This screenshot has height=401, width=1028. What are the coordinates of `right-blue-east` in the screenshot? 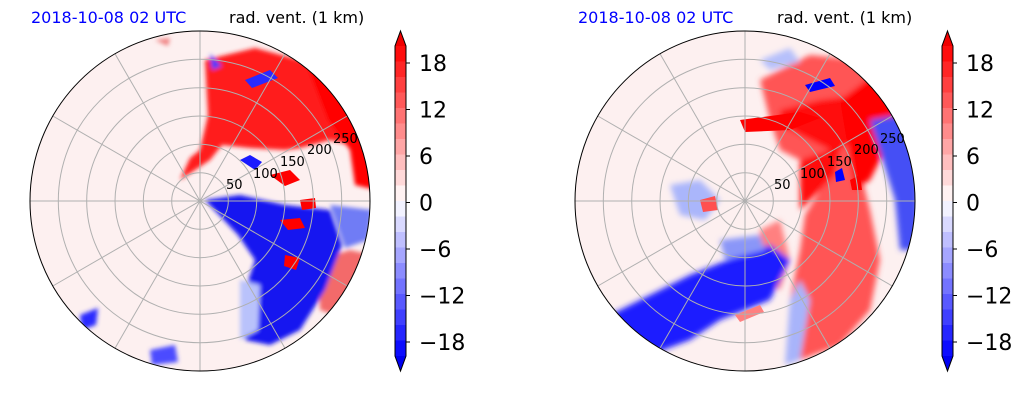 It's located at (892, 182).